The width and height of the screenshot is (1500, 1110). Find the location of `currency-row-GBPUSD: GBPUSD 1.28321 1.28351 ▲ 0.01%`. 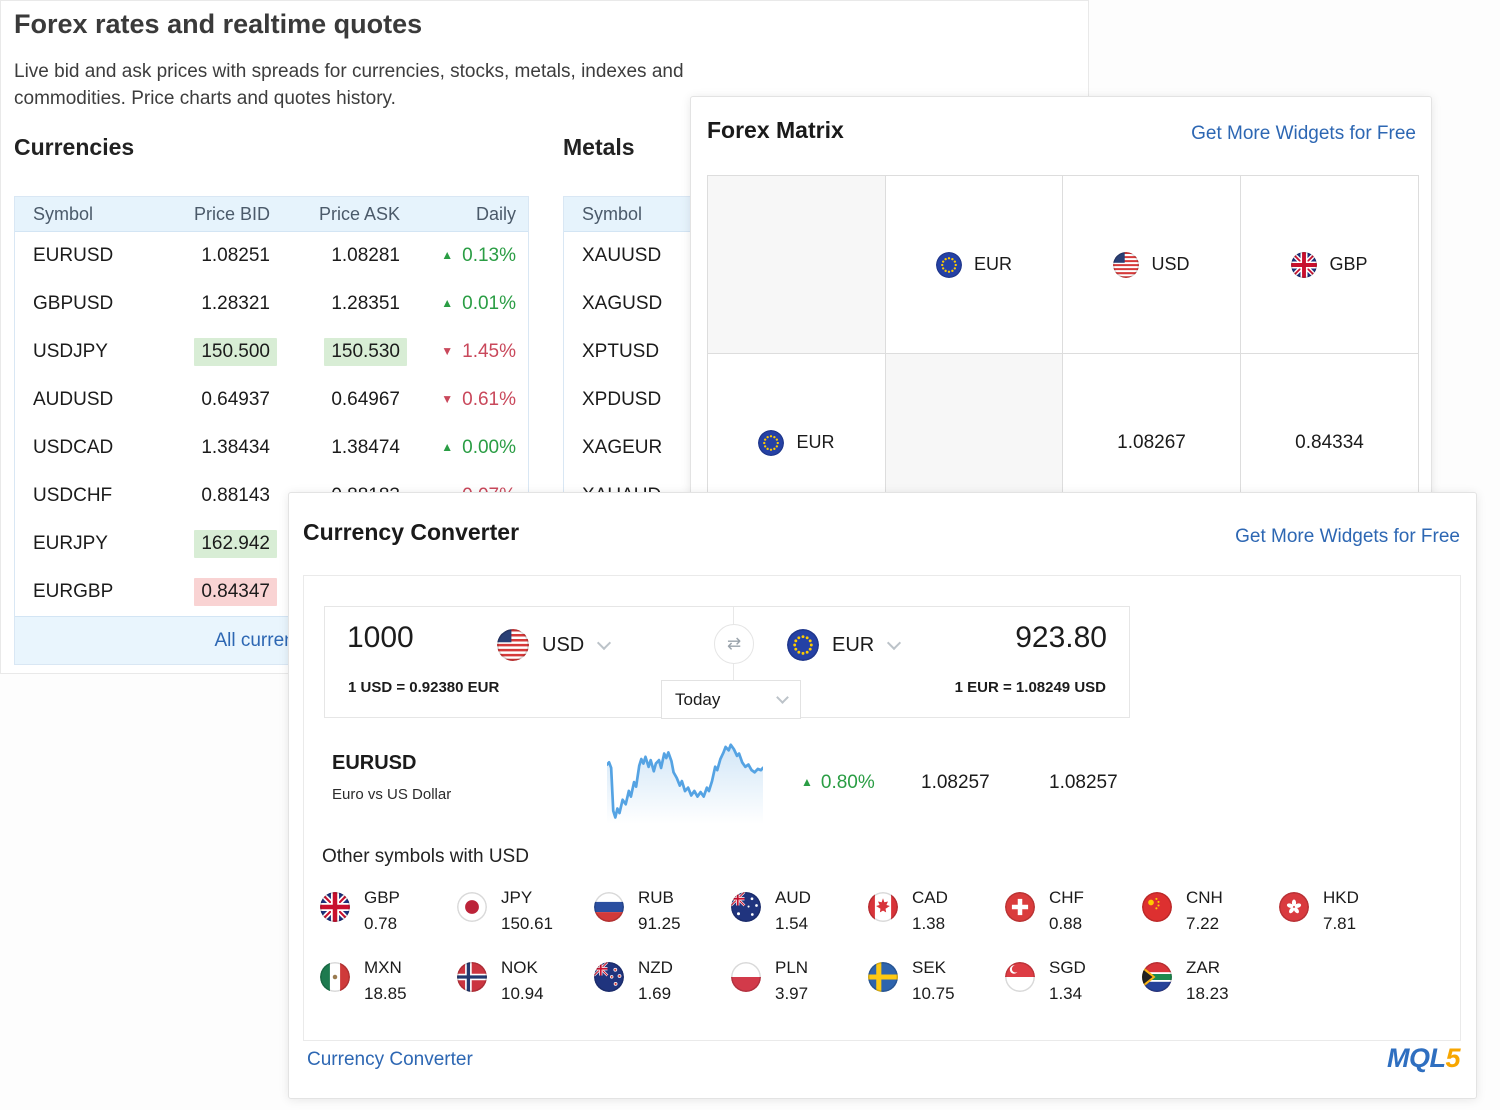

currency-row-GBPUSD: GBPUSD 1.28321 1.28351 ▲ 0.01% is located at coordinates (271, 304).